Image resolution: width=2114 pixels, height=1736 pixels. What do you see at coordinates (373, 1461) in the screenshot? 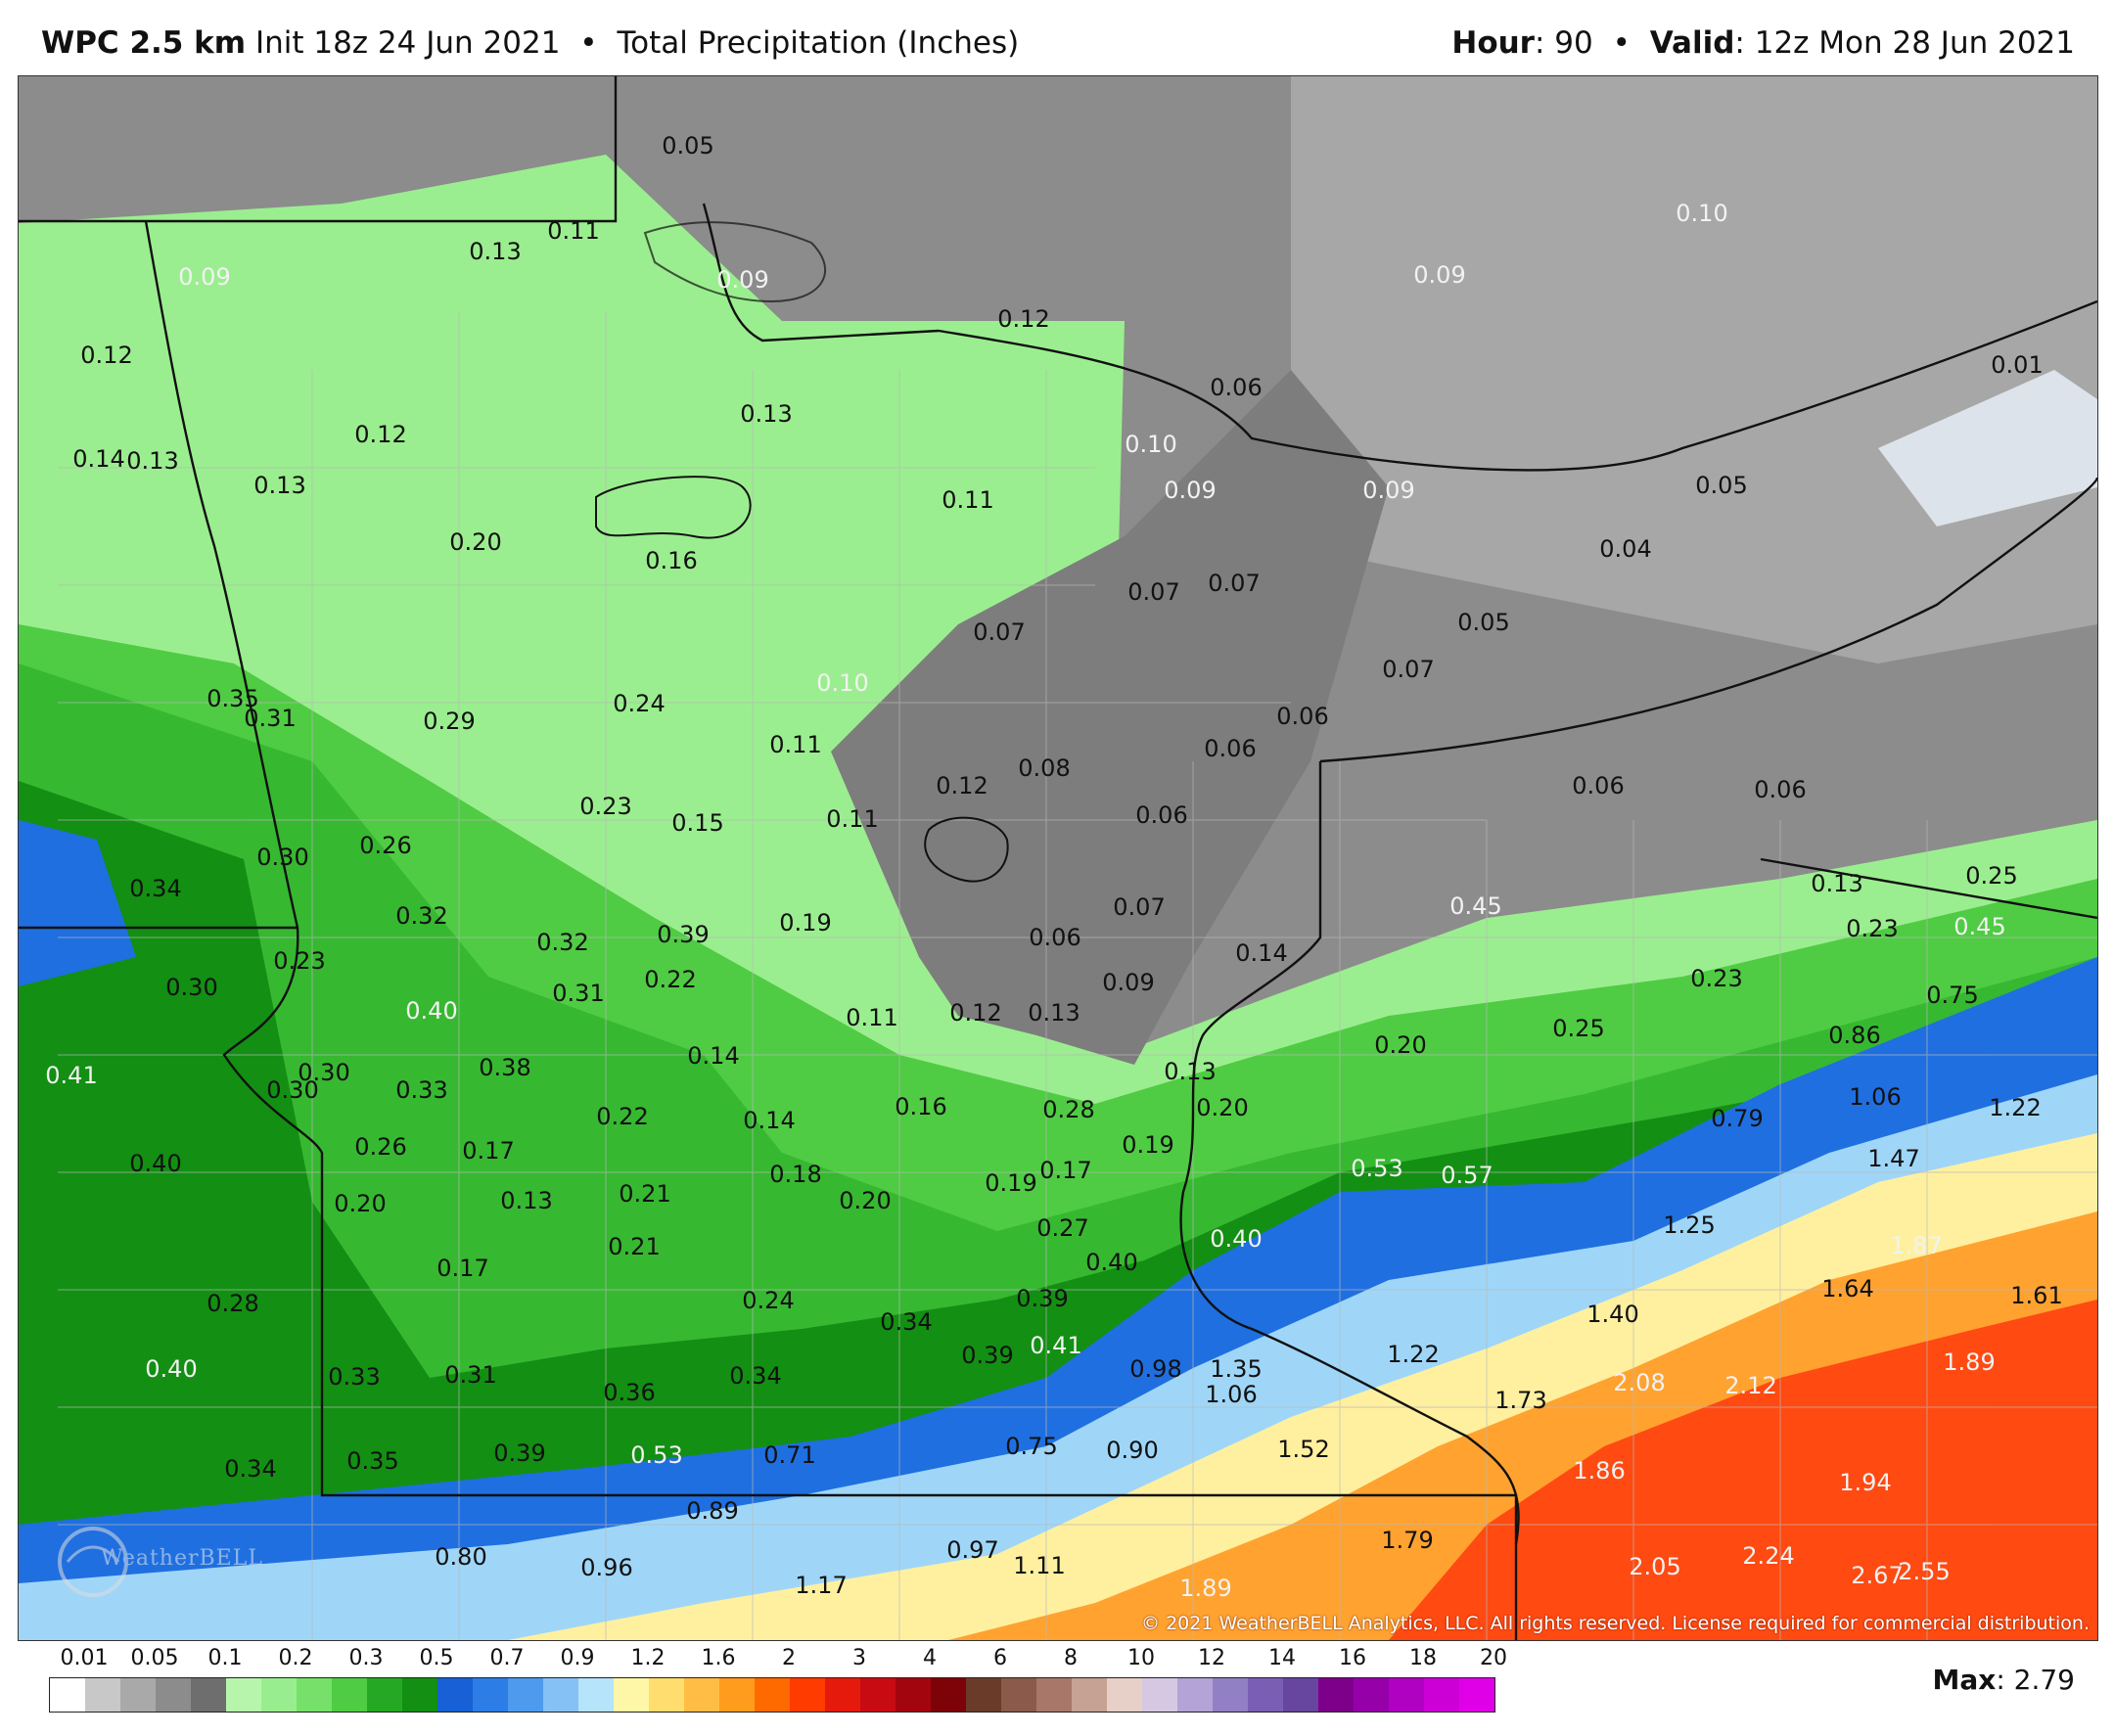
I see `precip-value-label: 0.35` at bounding box center [373, 1461].